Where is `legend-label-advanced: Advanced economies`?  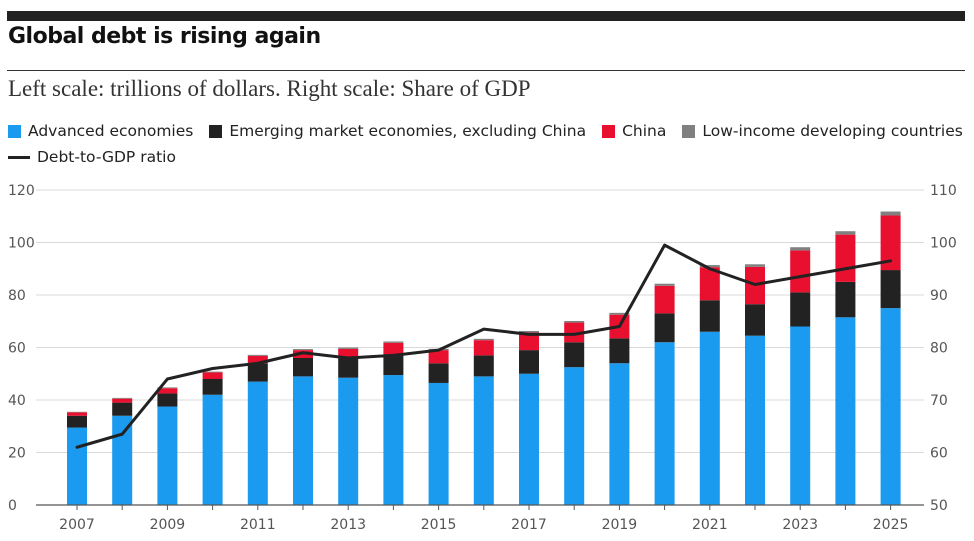 legend-label-advanced: Advanced economies is located at coordinates (111, 131).